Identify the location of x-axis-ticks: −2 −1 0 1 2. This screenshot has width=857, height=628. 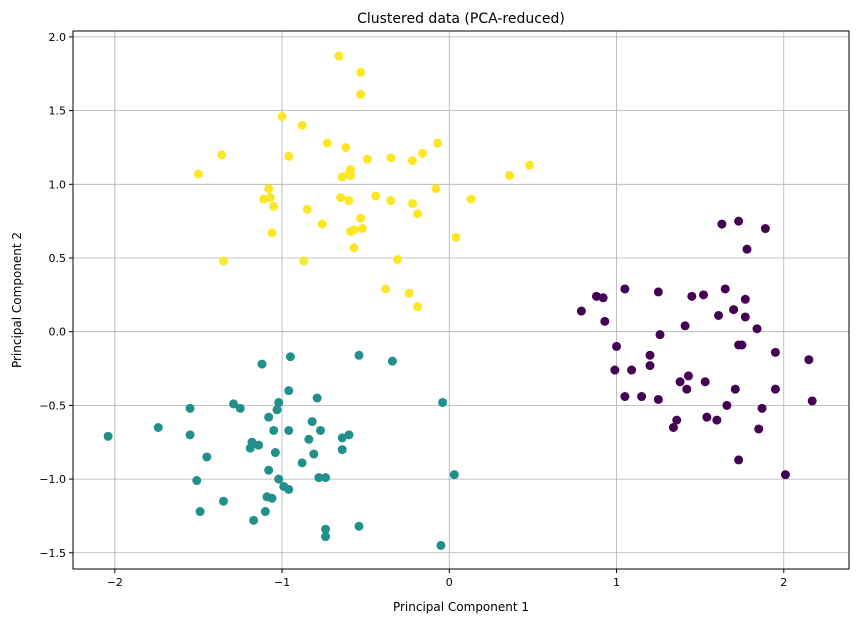
(447, 579).